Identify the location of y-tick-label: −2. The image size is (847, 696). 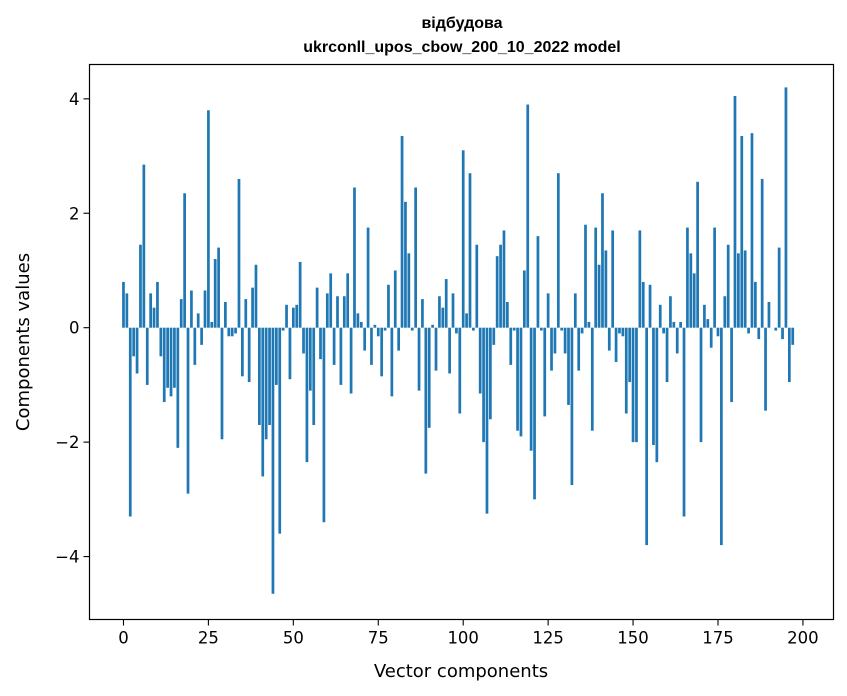
(67, 442).